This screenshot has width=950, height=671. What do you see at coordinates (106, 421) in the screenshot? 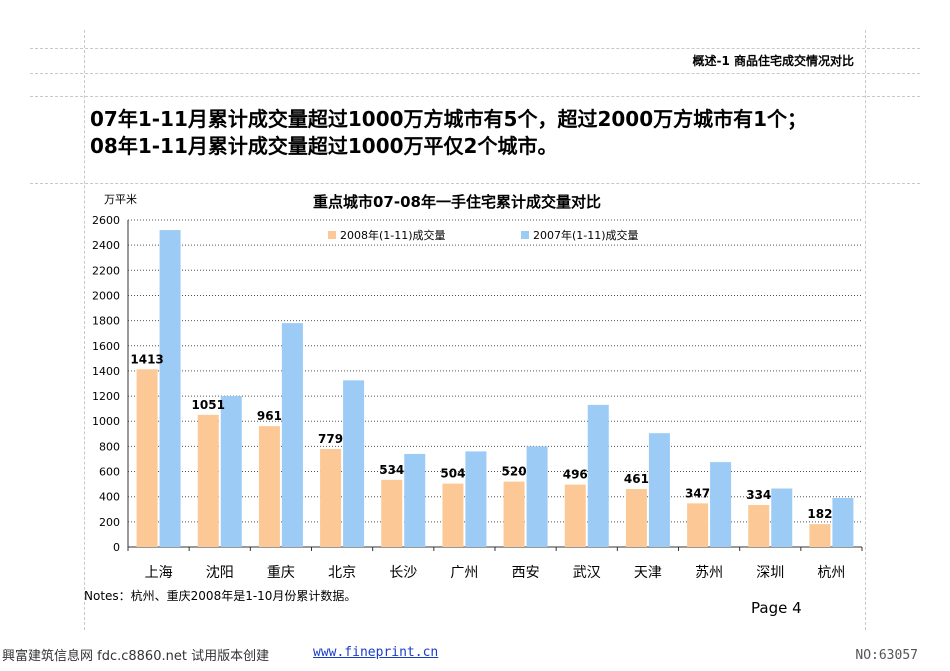
I see `y-tick-label: 1000` at bounding box center [106, 421].